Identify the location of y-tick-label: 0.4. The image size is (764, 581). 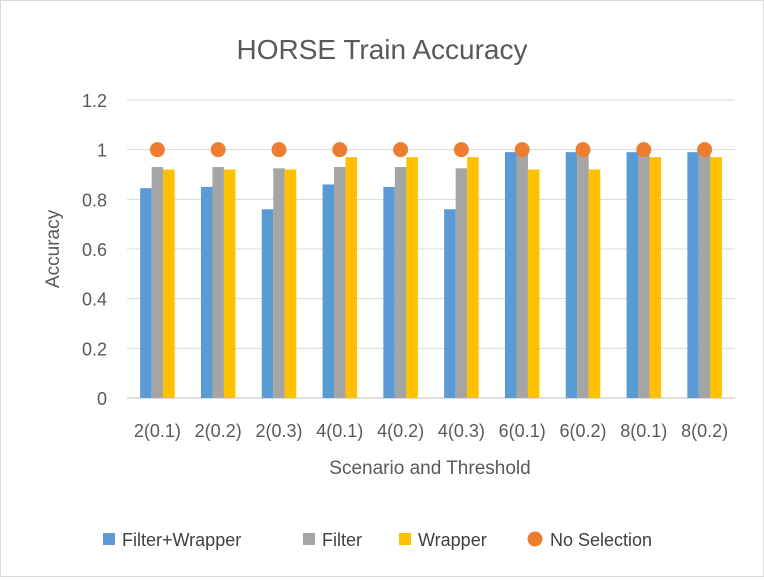
(94, 300).